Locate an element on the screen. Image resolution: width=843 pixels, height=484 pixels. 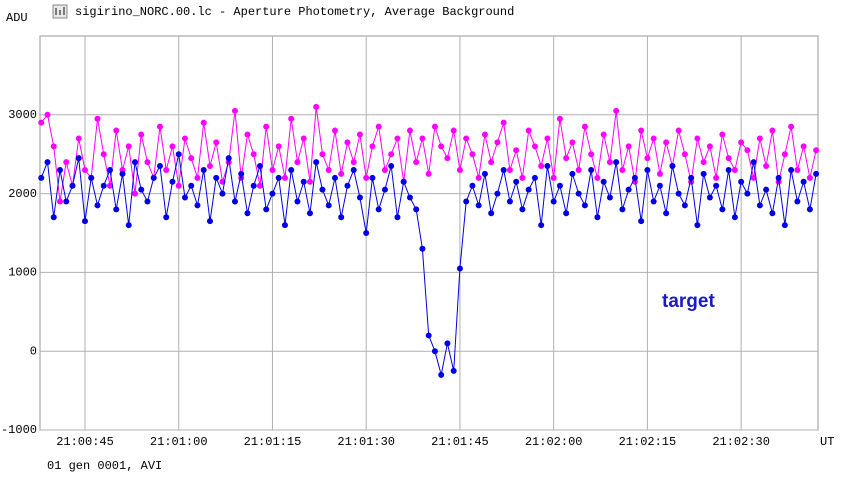
x-tick-label: 21:01:45 is located at coordinates (460, 442).